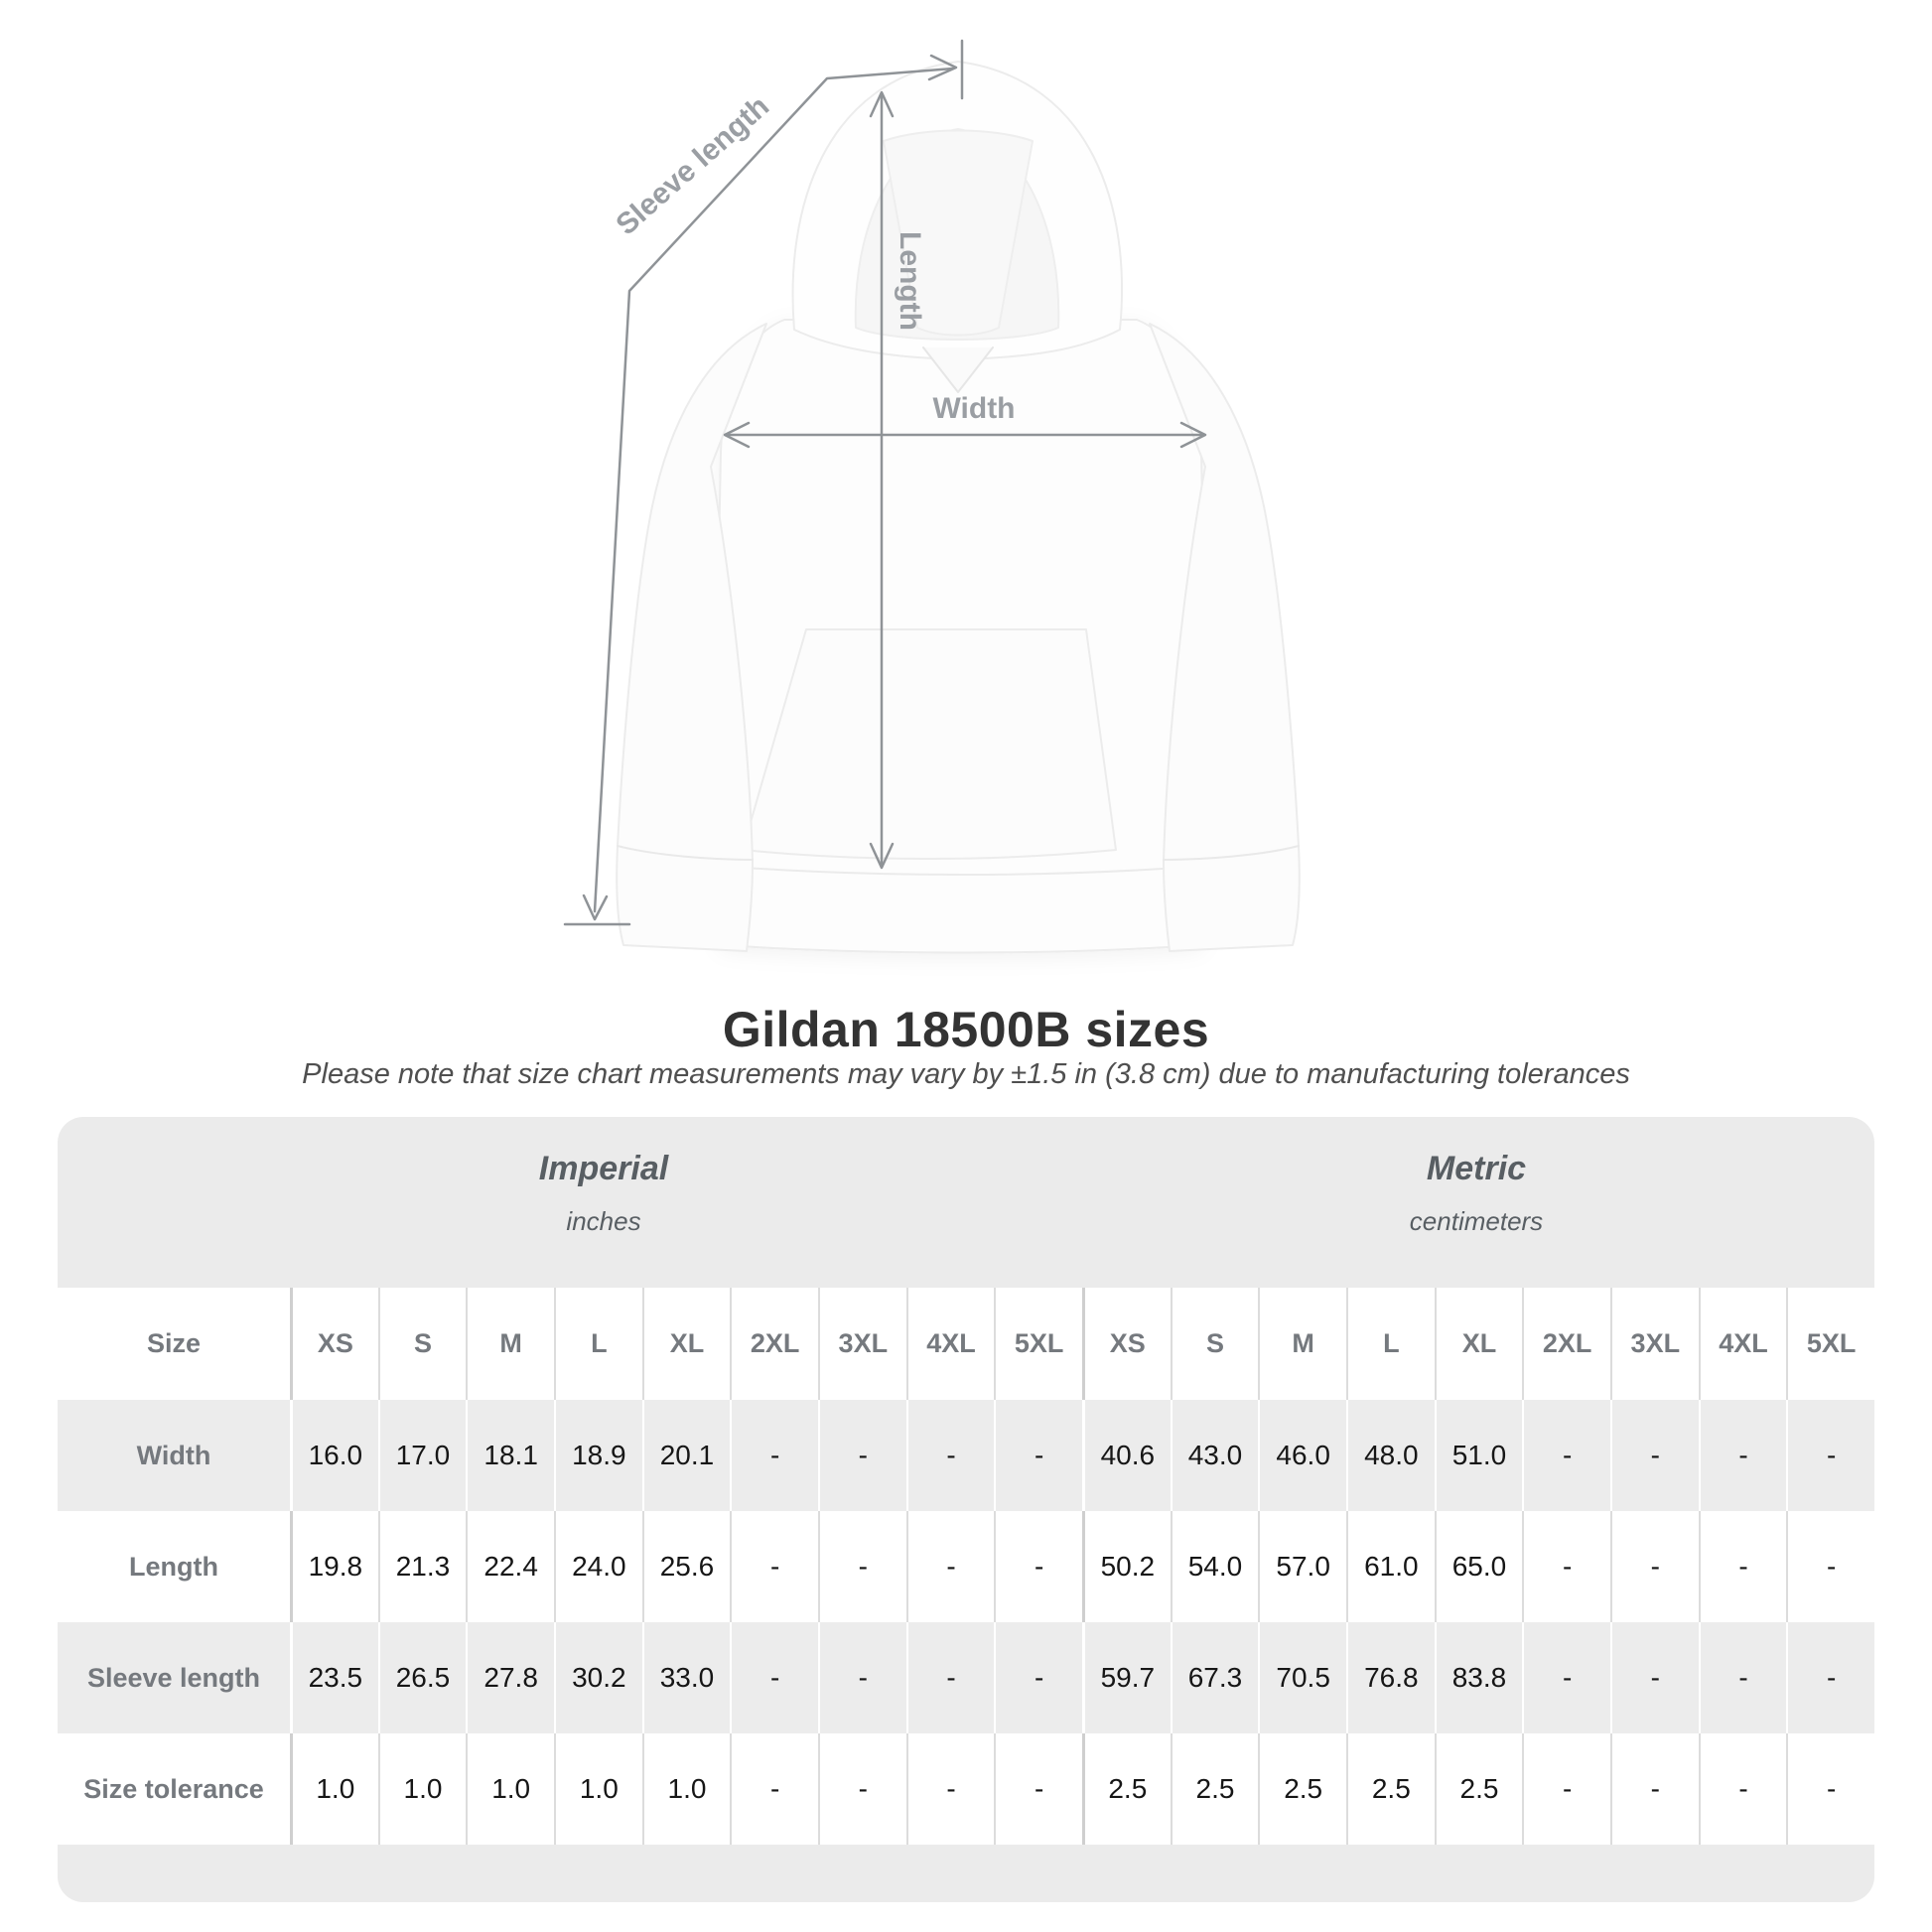 This screenshot has height=1932, width=1932. Describe the element at coordinates (1478, 1566) in the screenshot. I see `value-cell-metric: 65.0` at that location.